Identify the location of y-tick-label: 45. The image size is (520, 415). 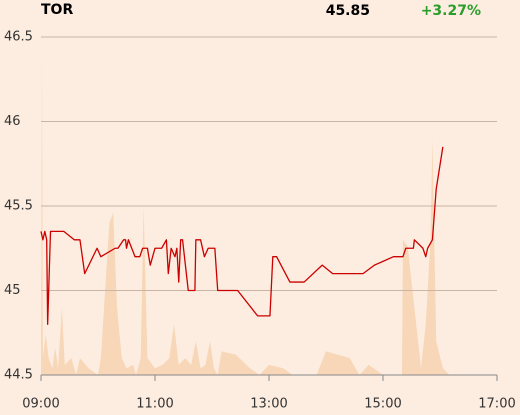
(12, 290).